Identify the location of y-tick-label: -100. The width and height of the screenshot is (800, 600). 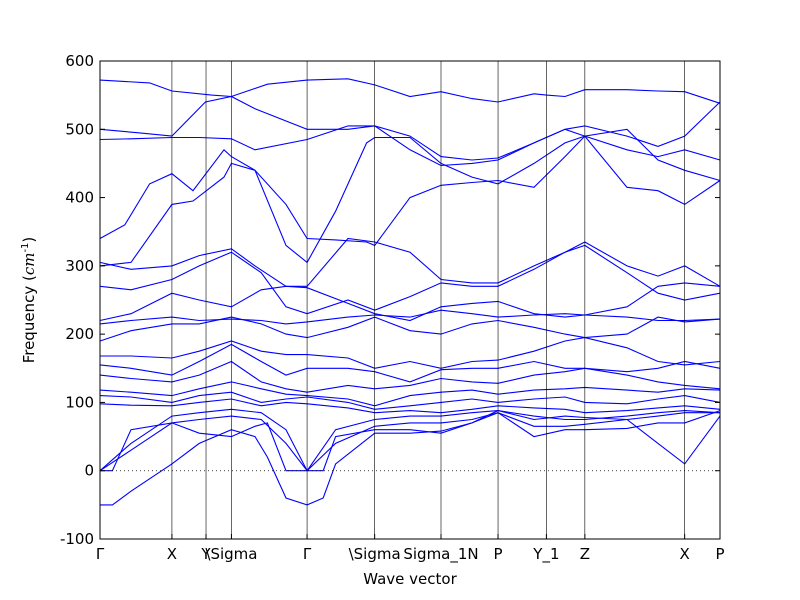
(77, 539).